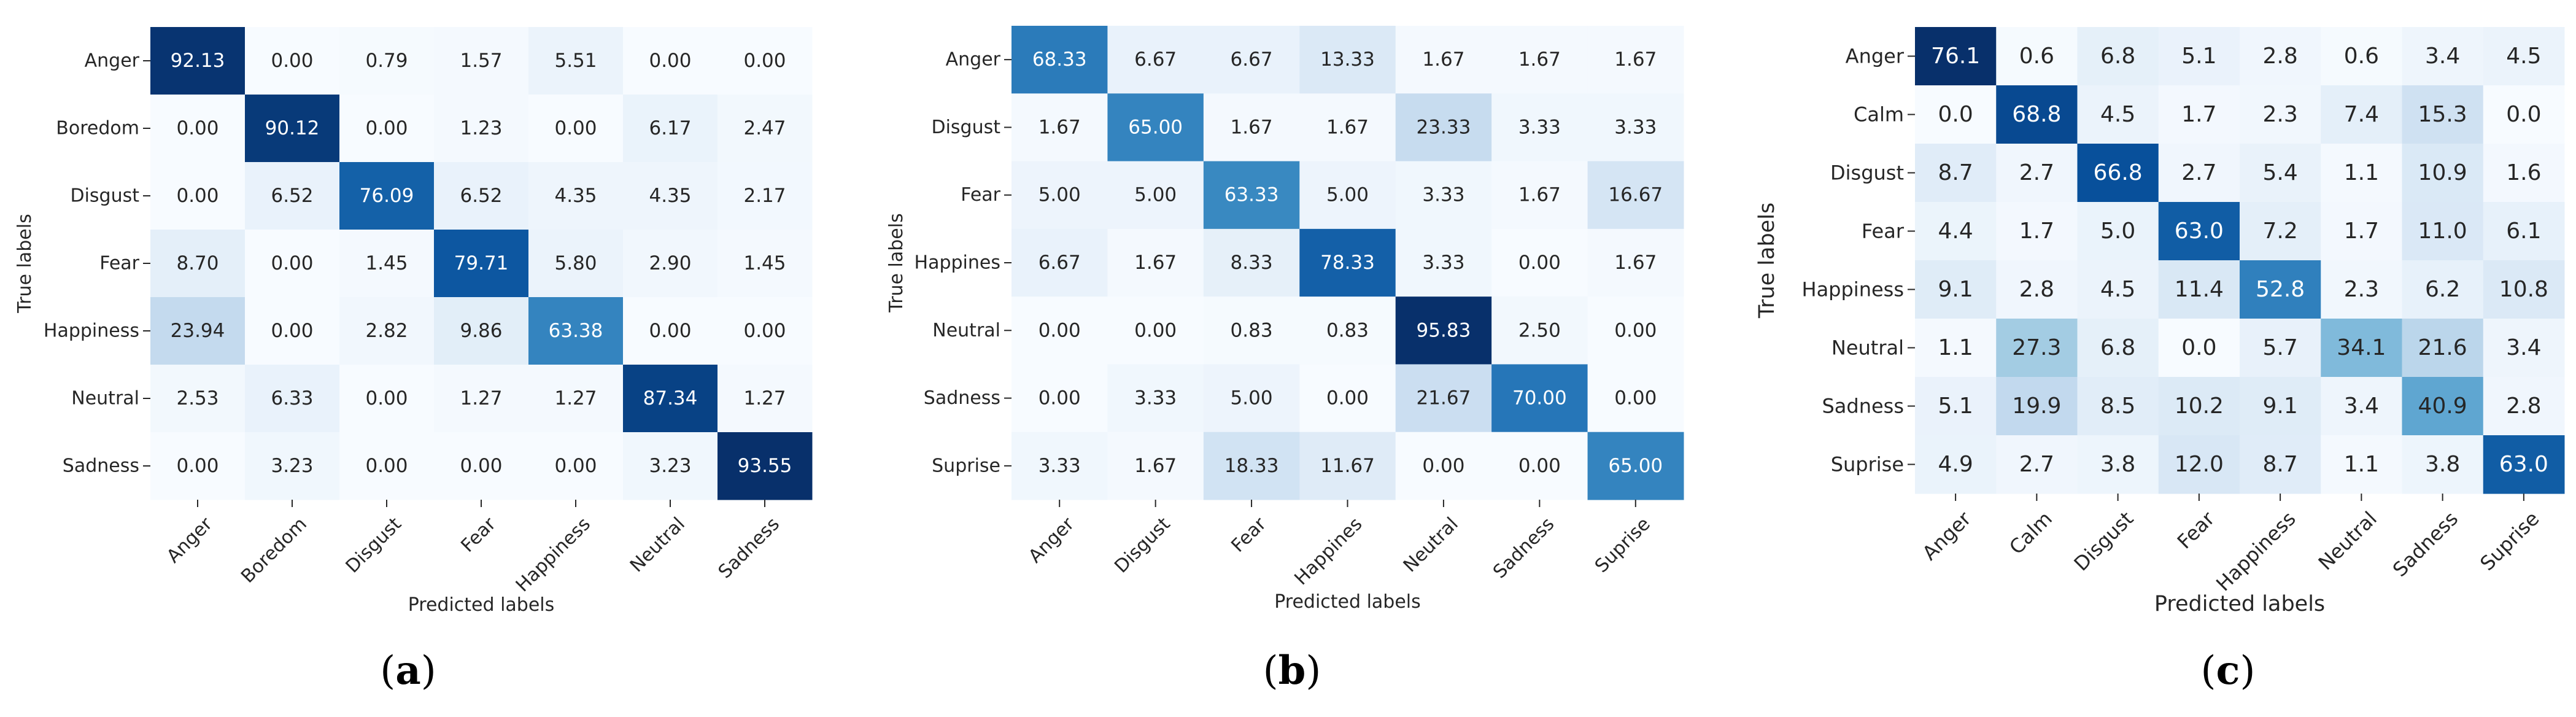 The width and height of the screenshot is (2576, 717). Describe the element at coordinates (2279, 347) in the screenshot. I see `cell-value-label: 5.7` at that location.